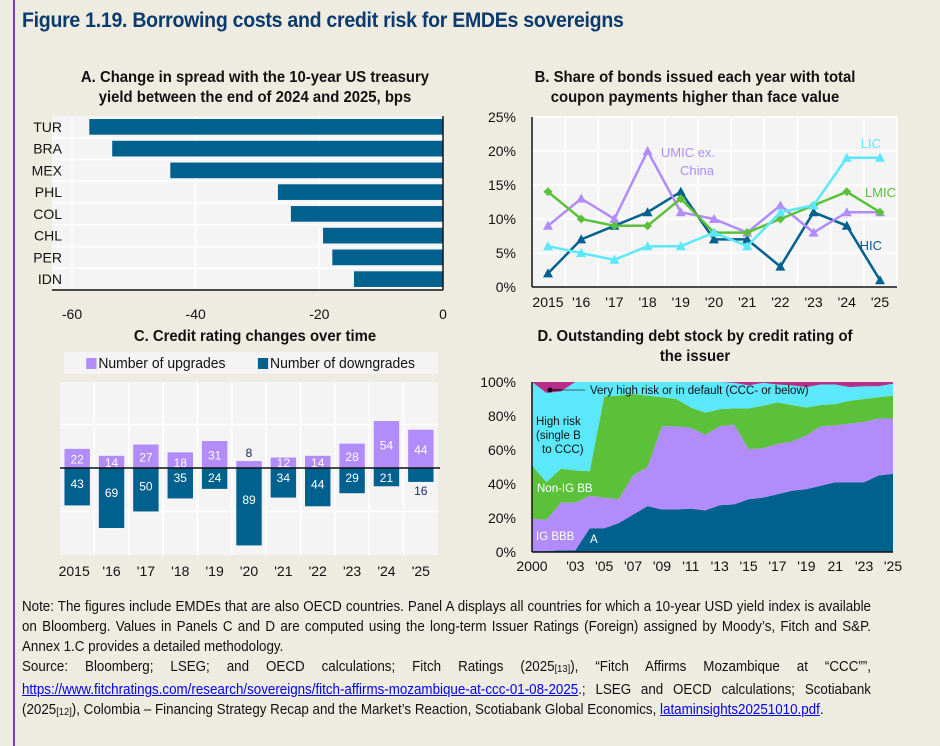 Image resolution: width=940 pixels, height=746 pixels. What do you see at coordinates (502, 185) in the screenshot?
I see `y-tick-label: 15%` at bounding box center [502, 185].